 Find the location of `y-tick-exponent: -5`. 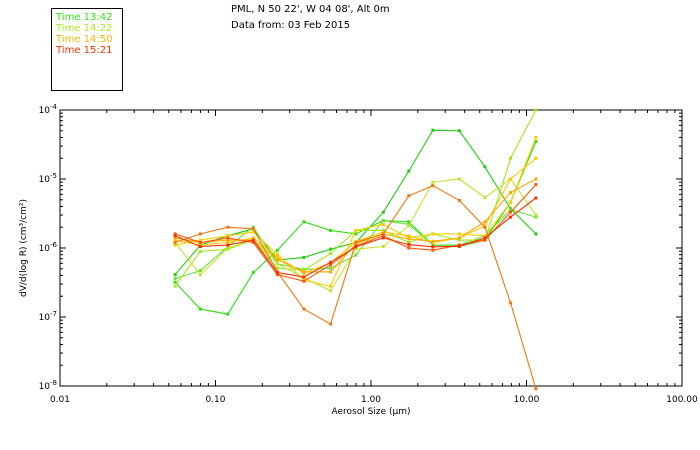

y-tick-exponent: -5 is located at coordinates (53, 176).